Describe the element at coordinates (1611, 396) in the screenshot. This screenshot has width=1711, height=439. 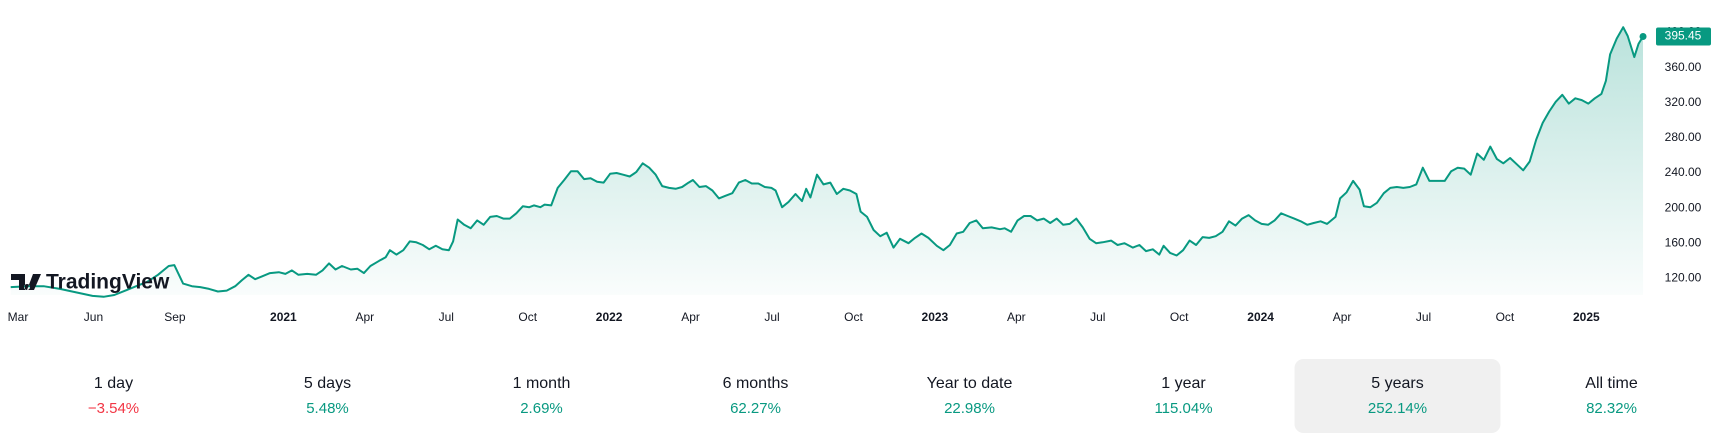
I see `period-tab: All time 82.32%` at that location.